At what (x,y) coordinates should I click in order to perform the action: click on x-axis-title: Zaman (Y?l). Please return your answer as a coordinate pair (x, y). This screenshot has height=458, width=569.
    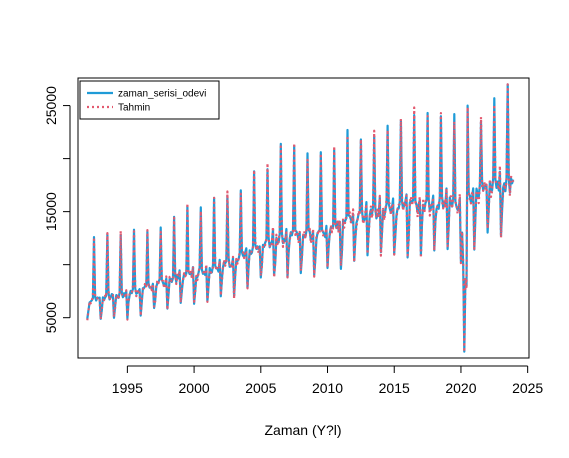
    Looking at the image, I should click on (302, 430).